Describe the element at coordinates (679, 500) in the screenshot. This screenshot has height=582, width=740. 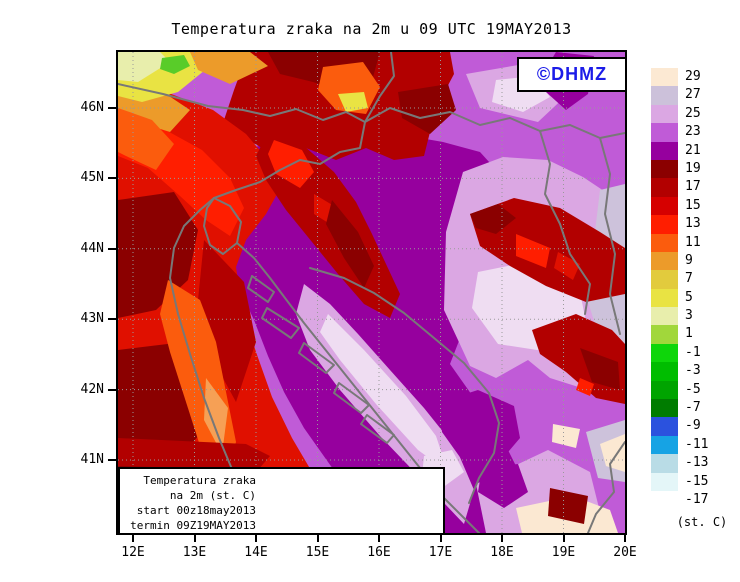
I see `colorbar-row: -17` at that location.